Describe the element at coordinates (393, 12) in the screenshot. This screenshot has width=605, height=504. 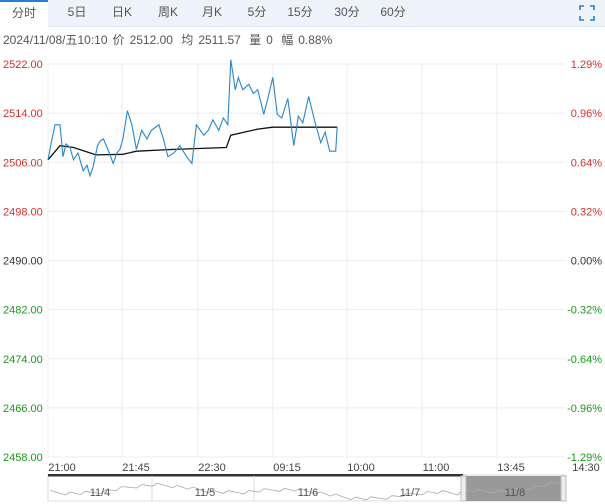
I see `tab-8: 60分` at that location.